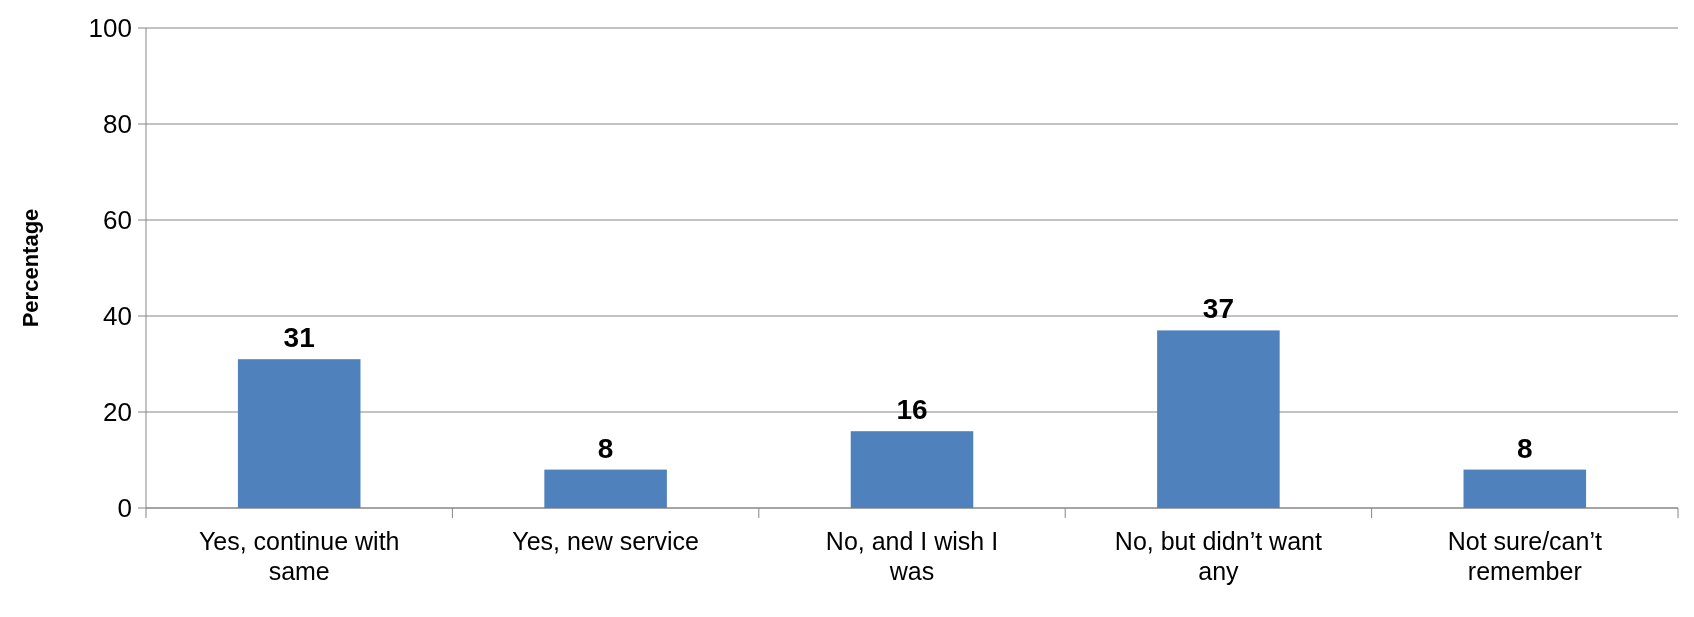  I want to click on y-tick-label: 40, so click(117, 316).